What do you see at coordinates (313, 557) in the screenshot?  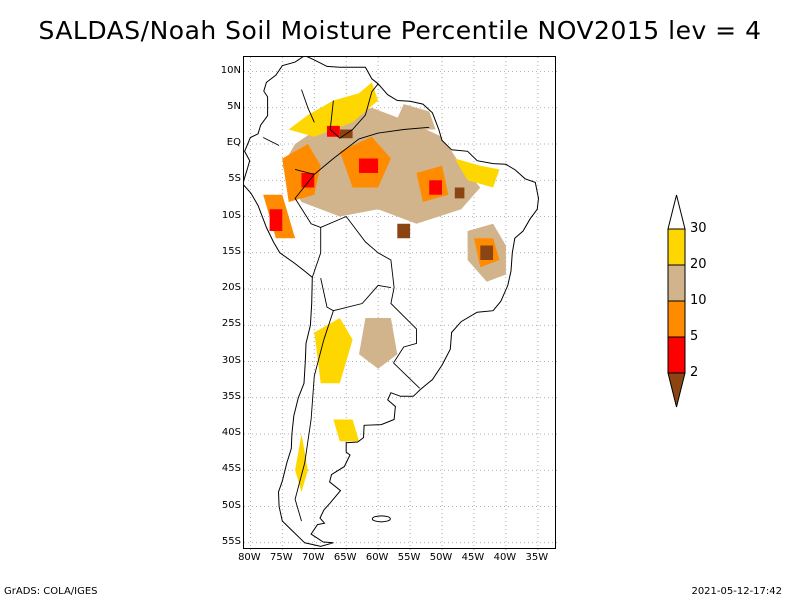 I see `longitude-label: 70W` at bounding box center [313, 557].